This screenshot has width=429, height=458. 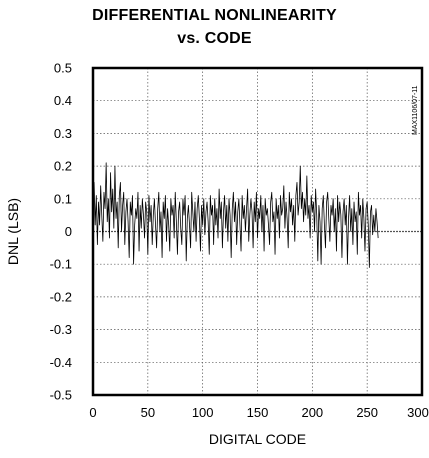 What do you see at coordinates (367, 412) in the screenshot?
I see `x-tick-label: 250` at bounding box center [367, 412].